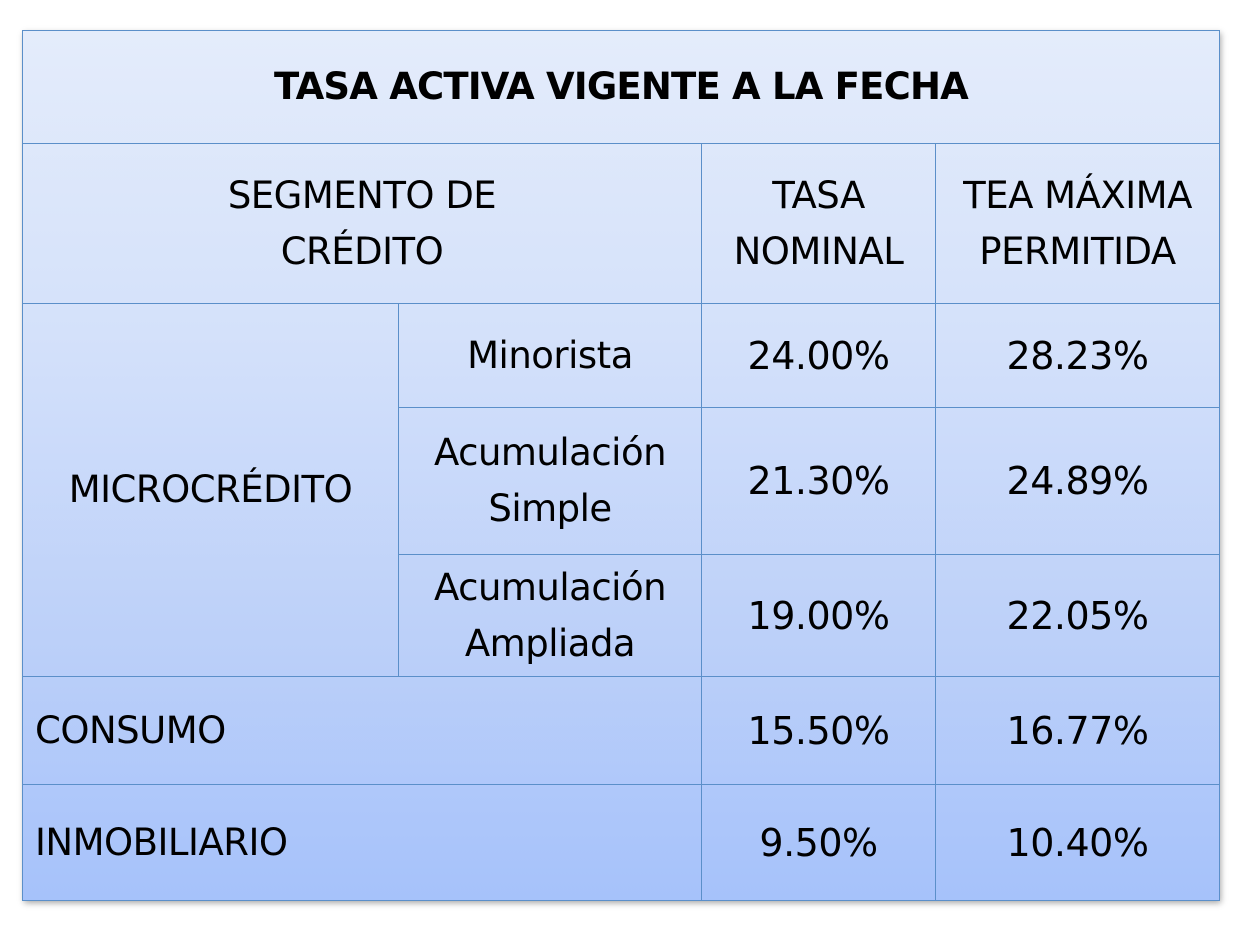 This screenshot has width=1241, height=931. I want to click on subsegment-line2: Simple, so click(550, 508).